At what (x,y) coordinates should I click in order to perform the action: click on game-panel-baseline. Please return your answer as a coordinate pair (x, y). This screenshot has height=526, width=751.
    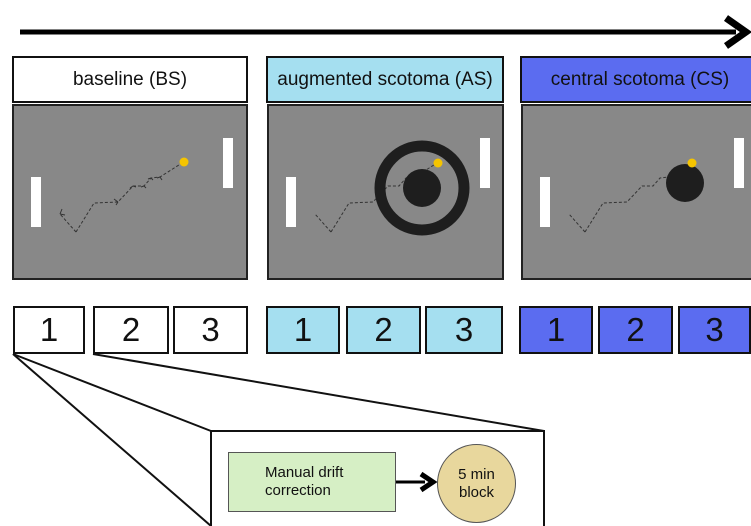
    Looking at the image, I should click on (130, 192).